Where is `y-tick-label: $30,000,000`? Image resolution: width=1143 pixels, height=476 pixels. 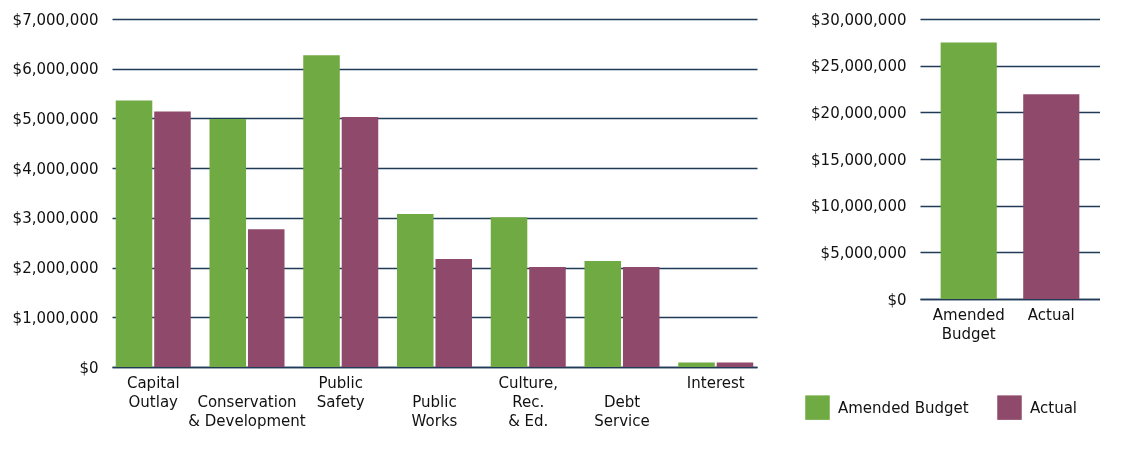
y-tick-label: $30,000,000 is located at coordinates (859, 19).